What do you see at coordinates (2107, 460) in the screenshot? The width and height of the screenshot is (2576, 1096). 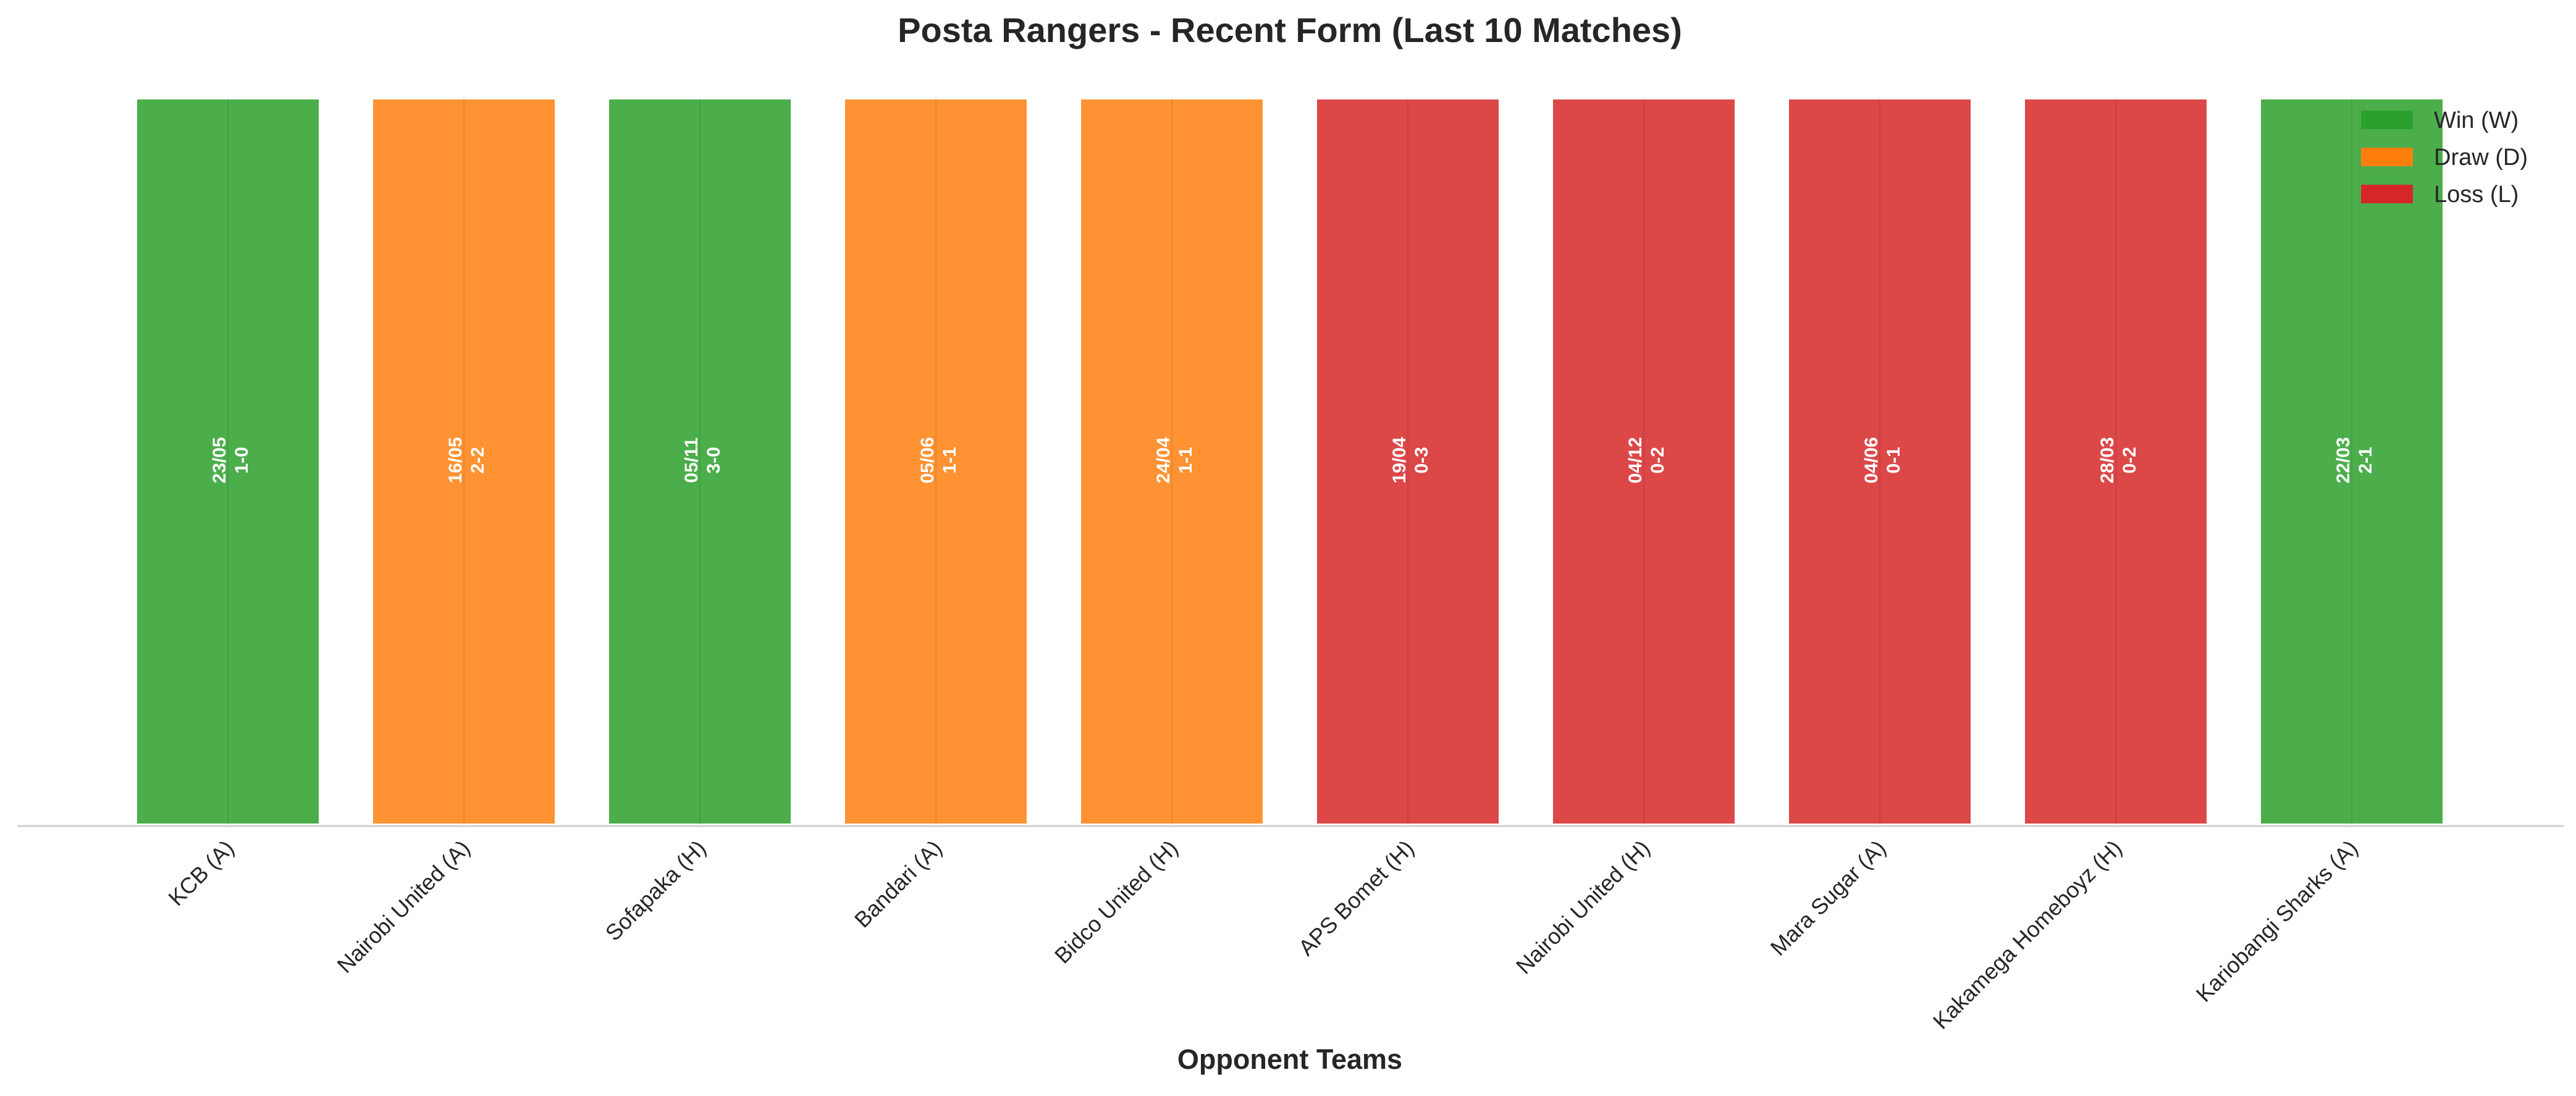 I see `bar-label-date: 28/03` at bounding box center [2107, 460].